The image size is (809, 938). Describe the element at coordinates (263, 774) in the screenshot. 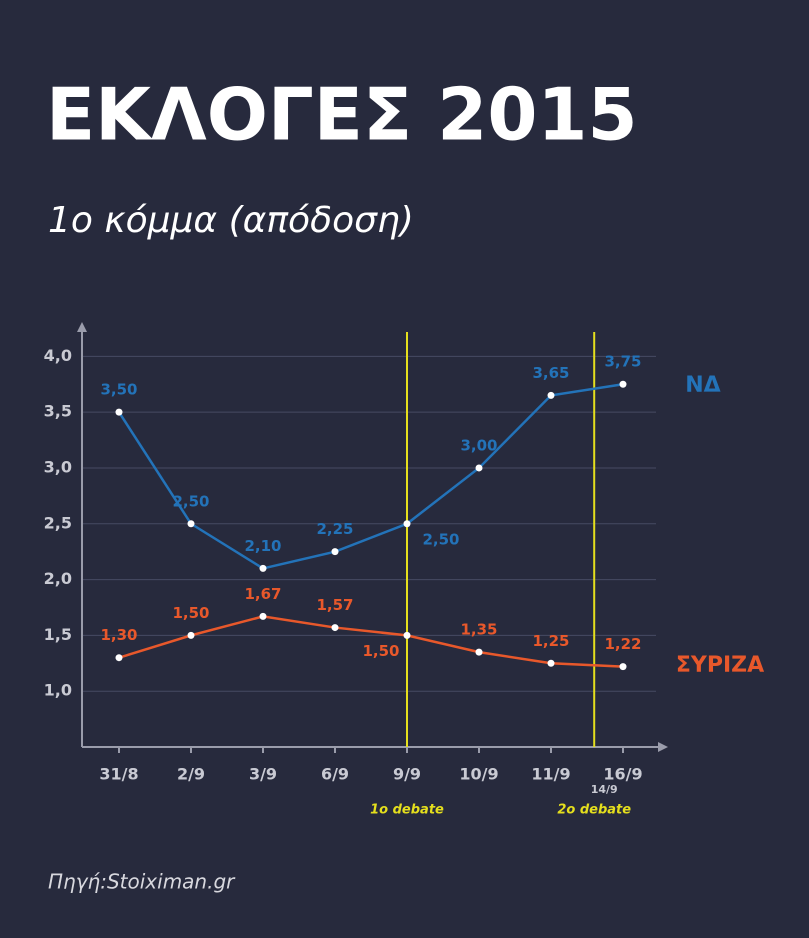

I see `x-tick-label: 3/9` at that location.